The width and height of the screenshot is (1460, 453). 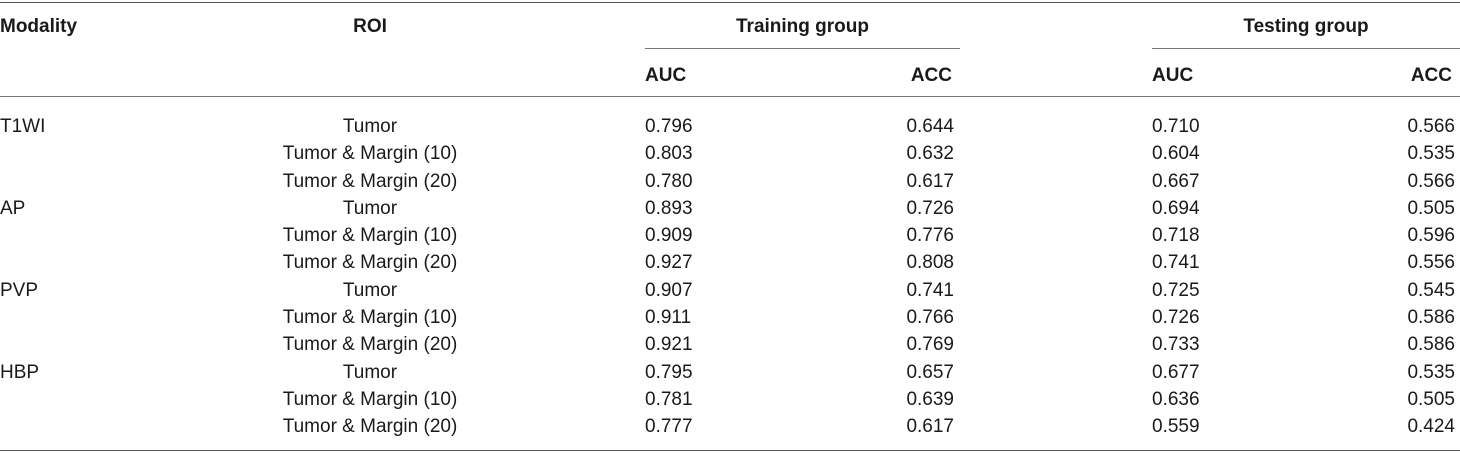 I want to click on cell-testing-acc: 0.596, so click(x=1431, y=236).